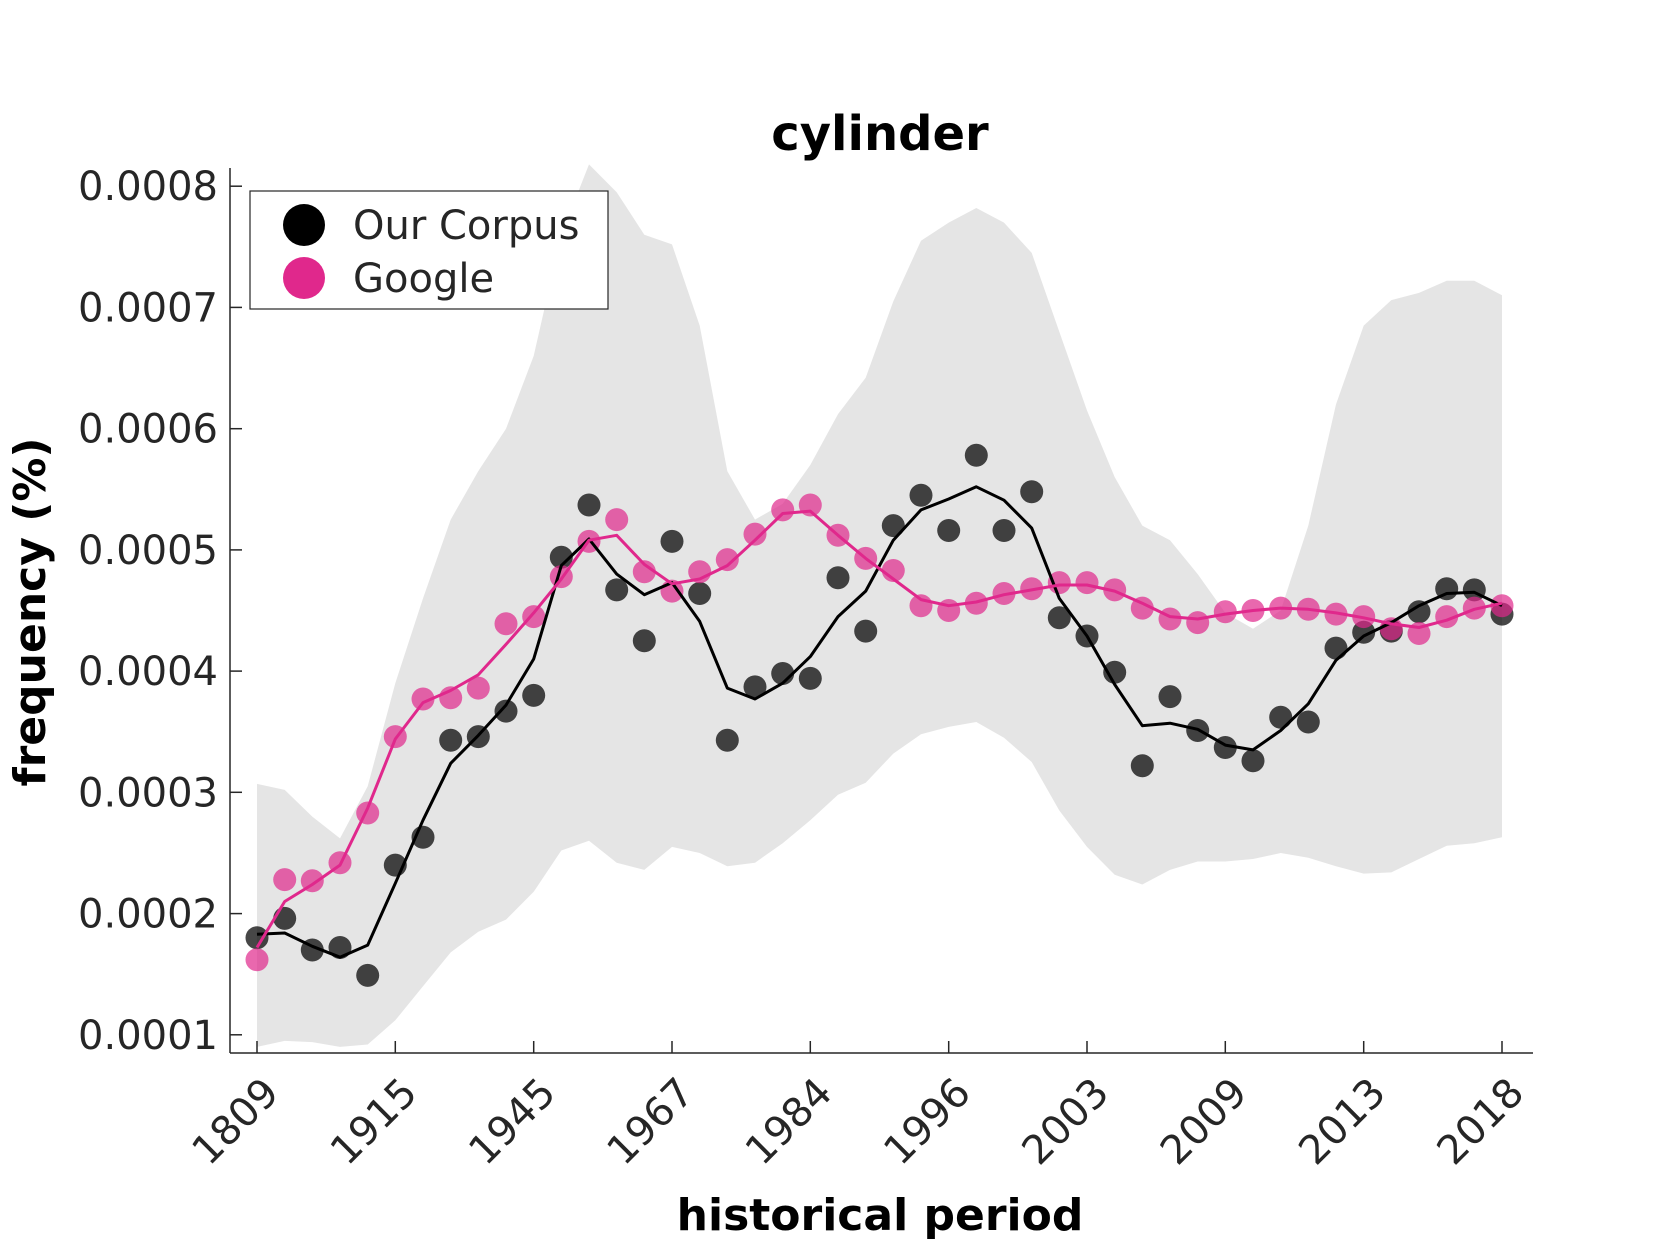  I want to click on y-tick-label: 0.0004, so click(148, 672).